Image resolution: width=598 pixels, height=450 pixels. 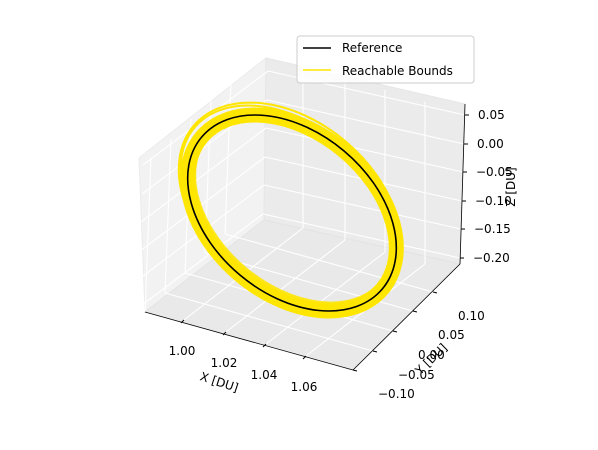 What do you see at coordinates (304, 387) in the screenshot?
I see `x-tick-label: 1.06` at bounding box center [304, 387].